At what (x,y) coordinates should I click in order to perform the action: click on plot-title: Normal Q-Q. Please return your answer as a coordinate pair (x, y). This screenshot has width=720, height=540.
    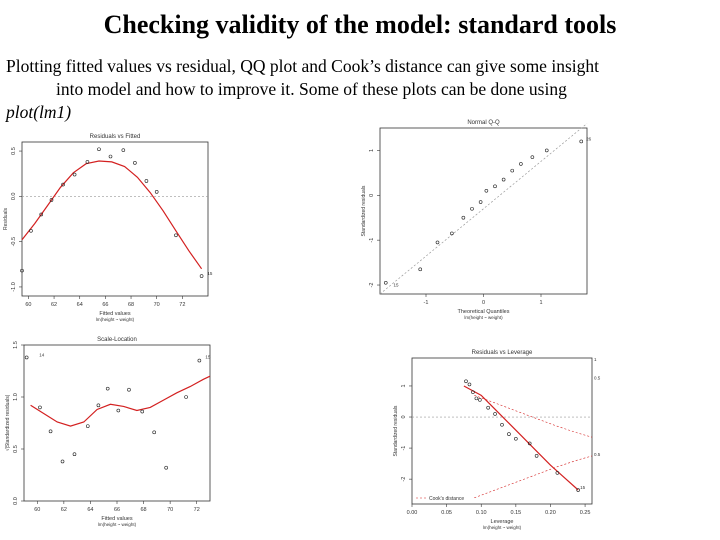
    Looking at the image, I should click on (483, 123).